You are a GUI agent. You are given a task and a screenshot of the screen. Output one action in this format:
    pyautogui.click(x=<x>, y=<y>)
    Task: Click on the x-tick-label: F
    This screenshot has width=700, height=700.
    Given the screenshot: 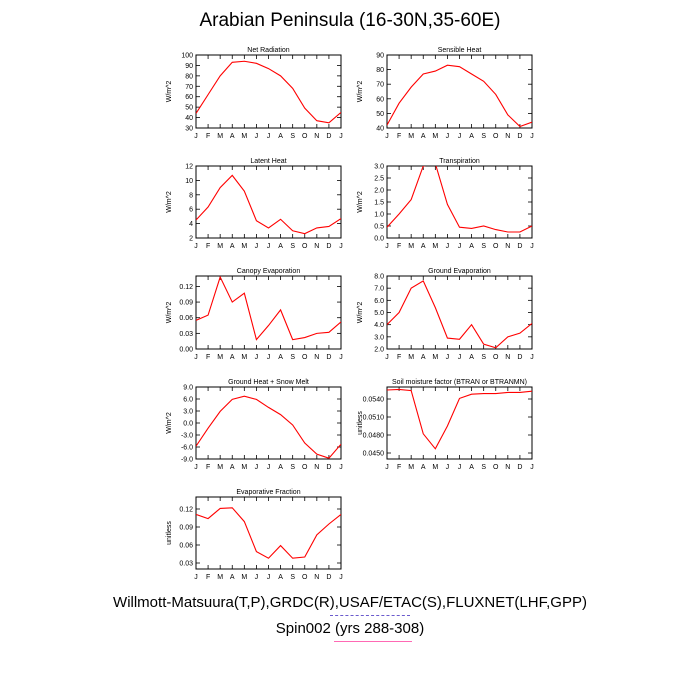 What is the action you would take?
    pyautogui.click(x=208, y=357)
    